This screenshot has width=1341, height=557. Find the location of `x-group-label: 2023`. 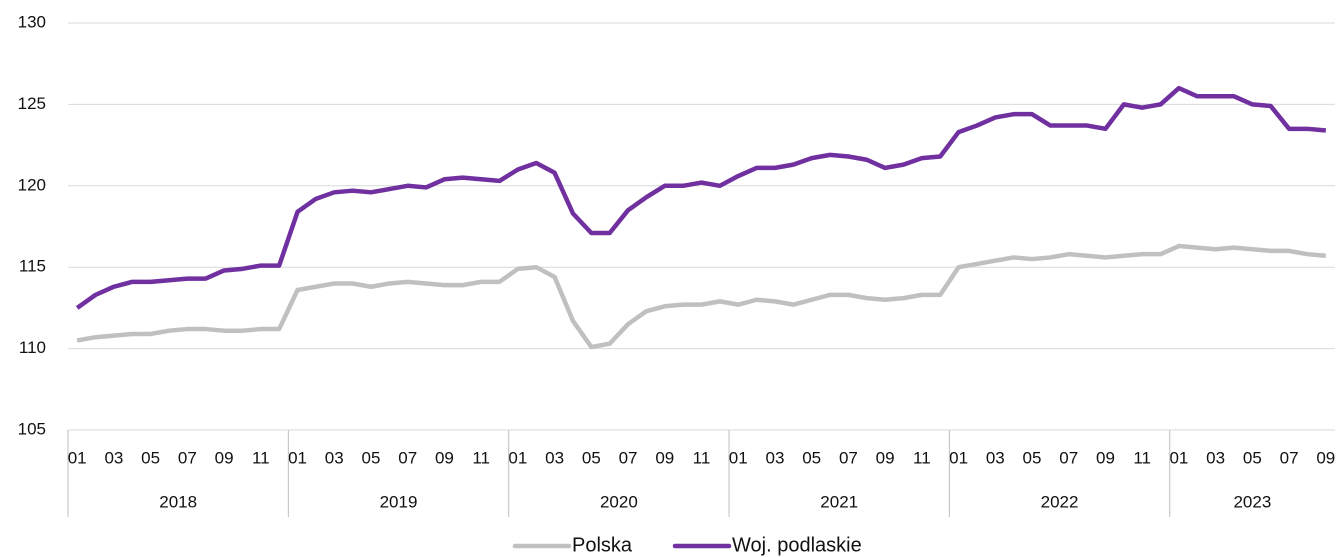

x-group-label: 2023 is located at coordinates (1252, 501).